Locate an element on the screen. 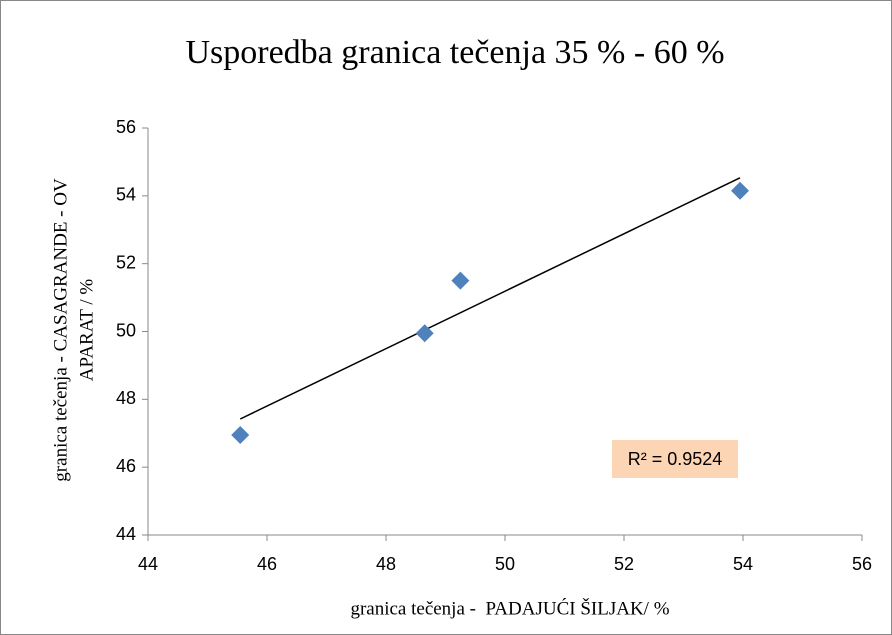 Image resolution: width=892 pixels, height=635 pixels. x-tick-label: 46 is located at coordinates (267, 564).